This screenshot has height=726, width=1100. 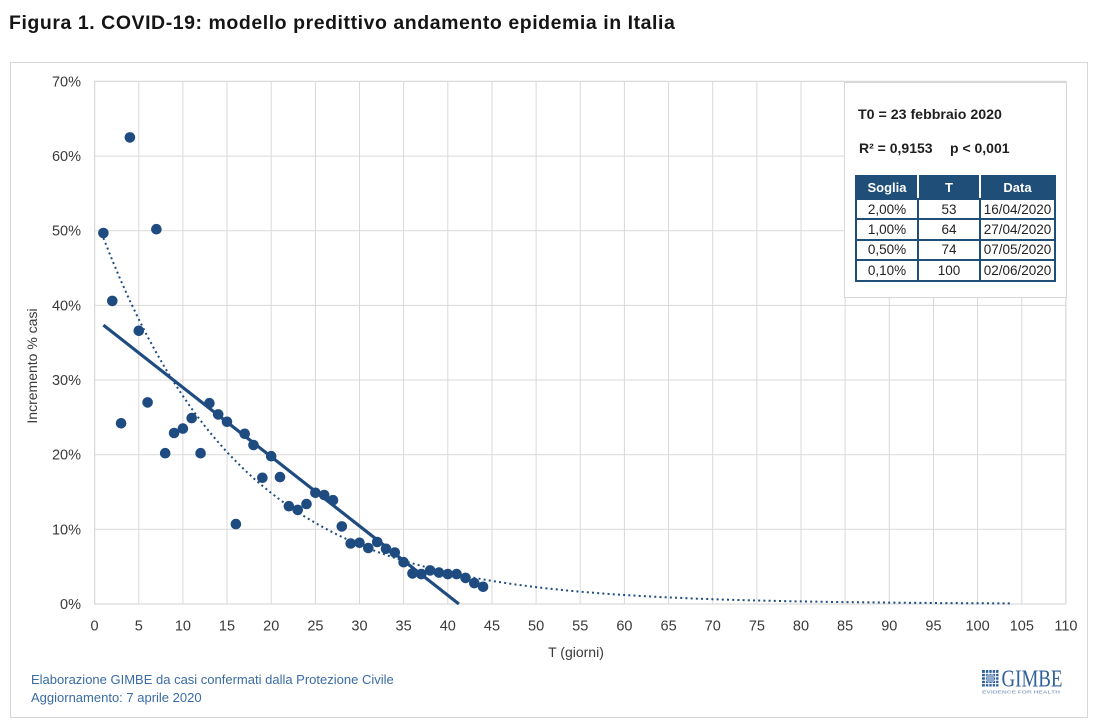 I want to click on svg-text: 105, so click(x=1022, y=627).